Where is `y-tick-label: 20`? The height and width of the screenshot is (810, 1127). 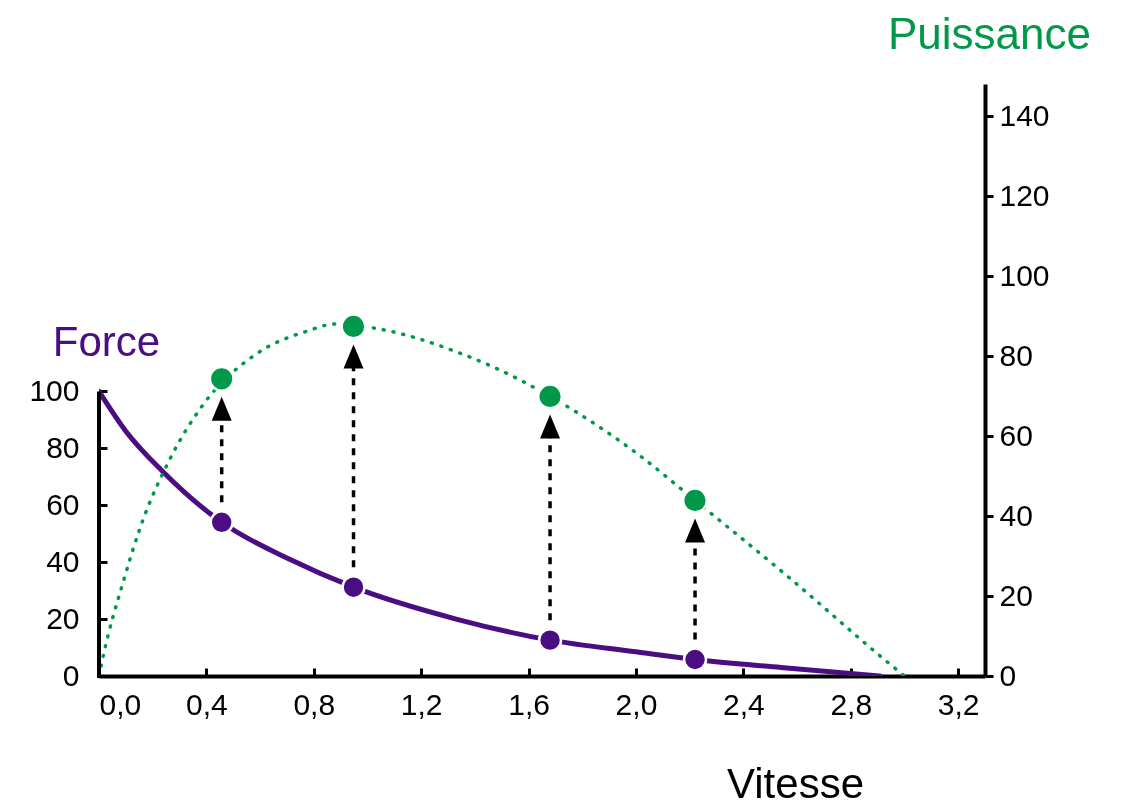
y-tick-label: 20 is located at coordinates (63, 618).